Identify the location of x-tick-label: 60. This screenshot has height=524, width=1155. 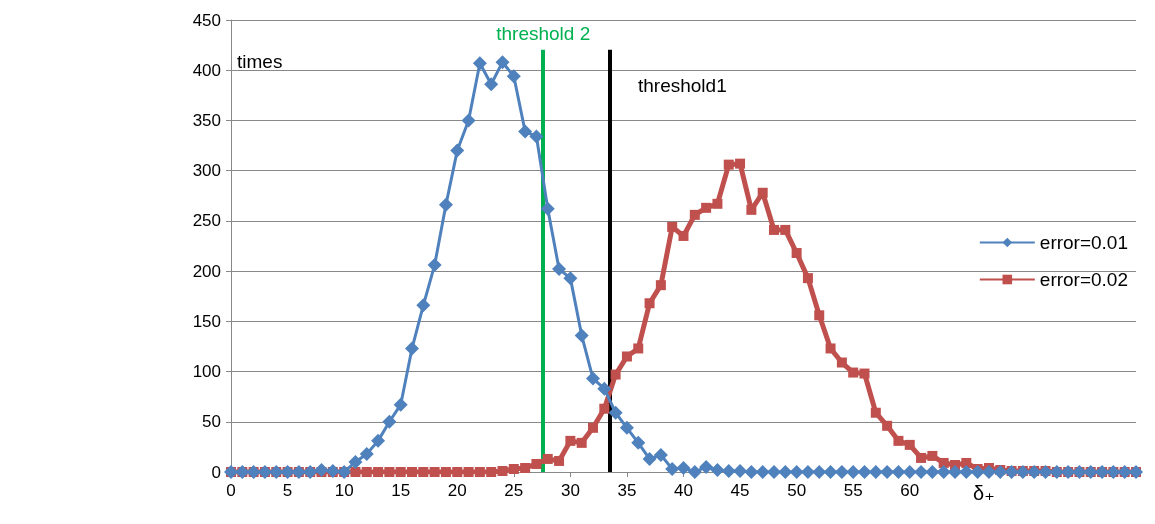
(910, 490).